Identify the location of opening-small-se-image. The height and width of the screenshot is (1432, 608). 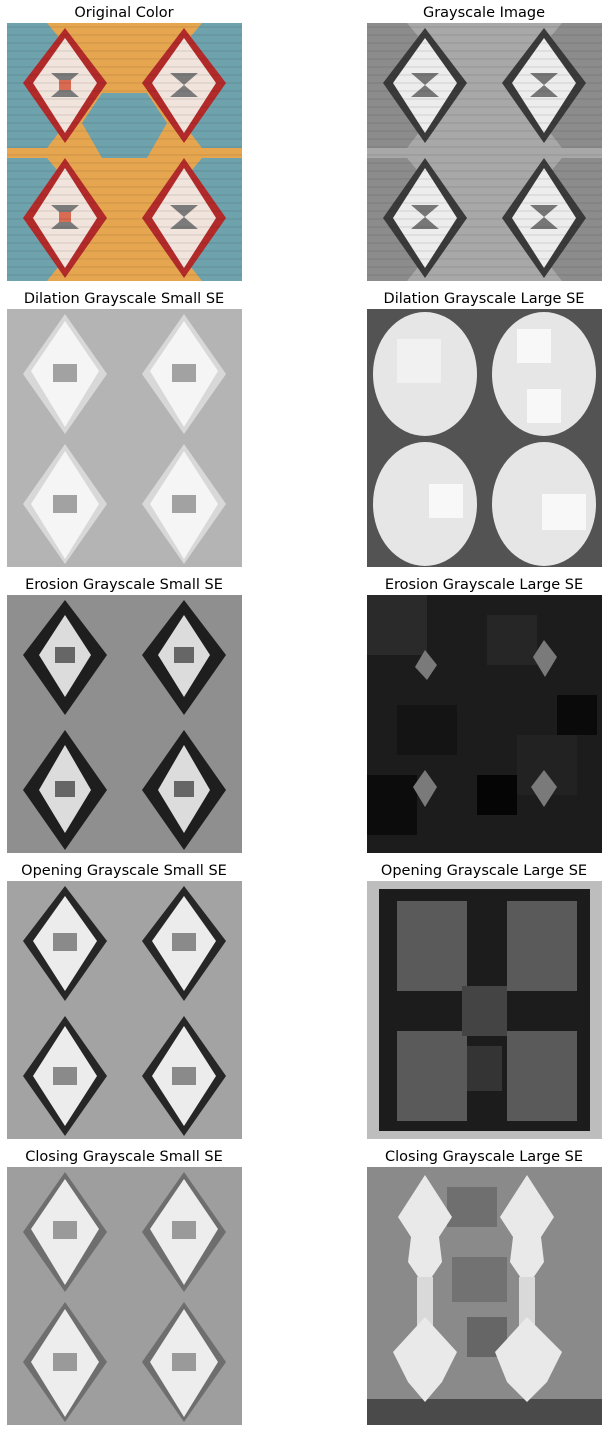
(124, 1010).